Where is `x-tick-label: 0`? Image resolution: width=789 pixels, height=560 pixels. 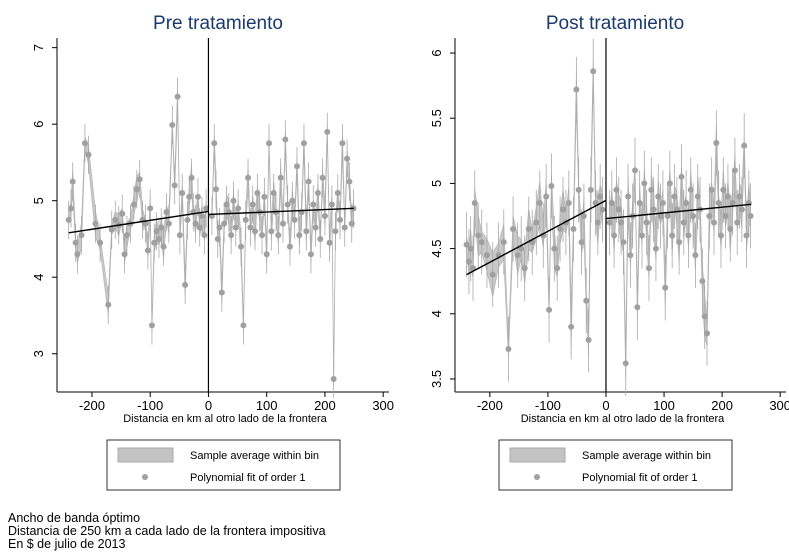 x-tick-label: 0 is located at coordinates (208, 405).